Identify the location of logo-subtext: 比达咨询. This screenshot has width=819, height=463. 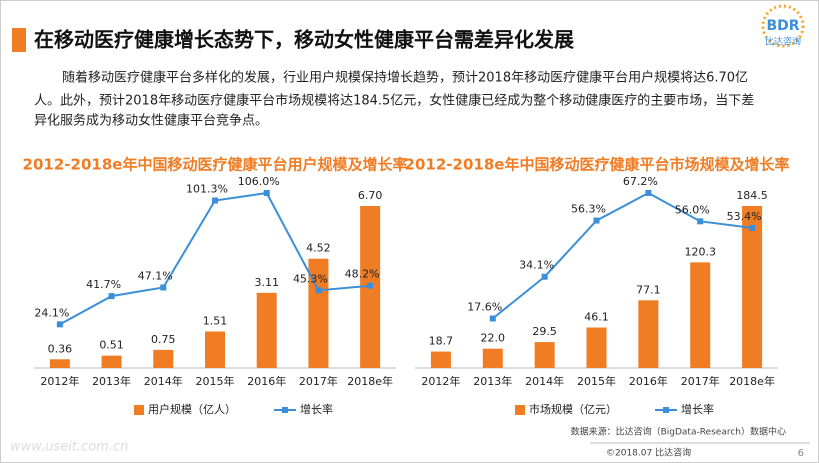
(783, 42).